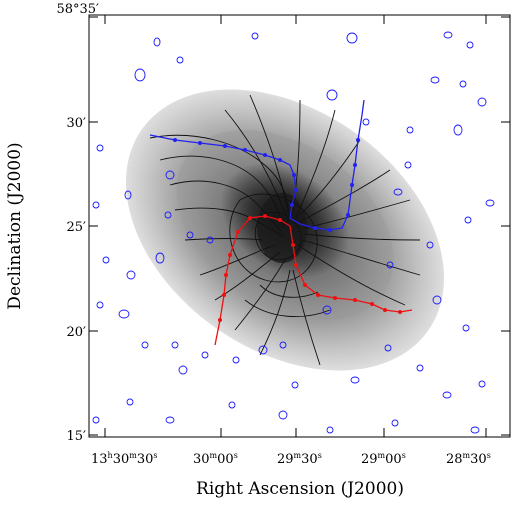 This screenshot has height=512, width=512. What do you see at coordinates (124, 459) in the screenshot?
I see `x-tick-label: 13h30m30s` at bounding box center [124, 459].